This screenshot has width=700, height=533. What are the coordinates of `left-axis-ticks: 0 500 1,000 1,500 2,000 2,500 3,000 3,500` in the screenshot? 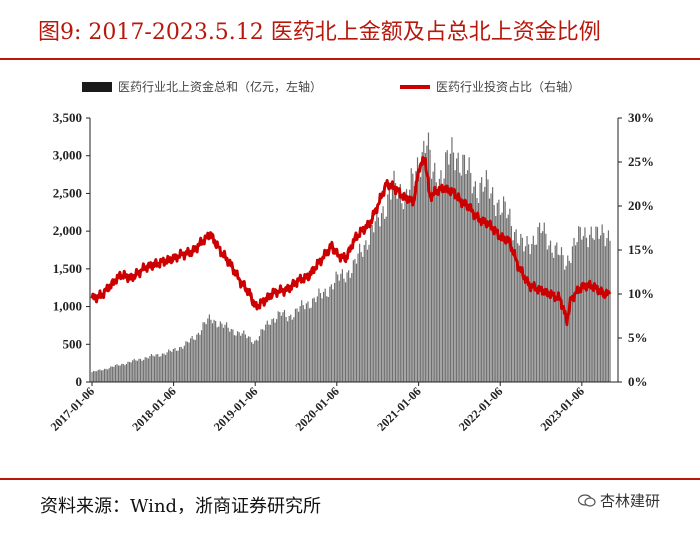 It's located at (71, 249).